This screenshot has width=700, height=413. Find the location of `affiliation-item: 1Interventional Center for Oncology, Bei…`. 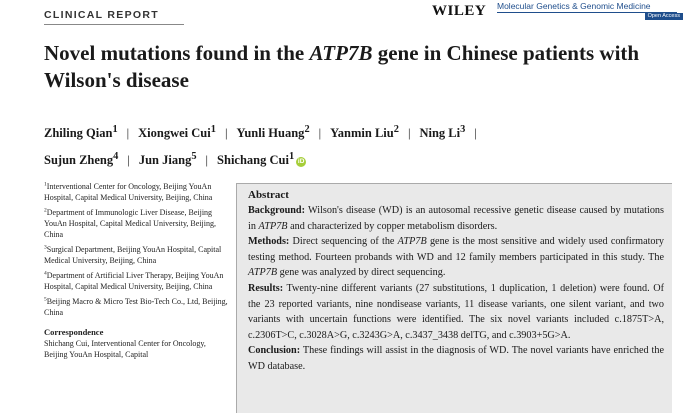

affiliation-item: 1Interventional Center for Oncology, Bei… is located at coordinates (136, 192).